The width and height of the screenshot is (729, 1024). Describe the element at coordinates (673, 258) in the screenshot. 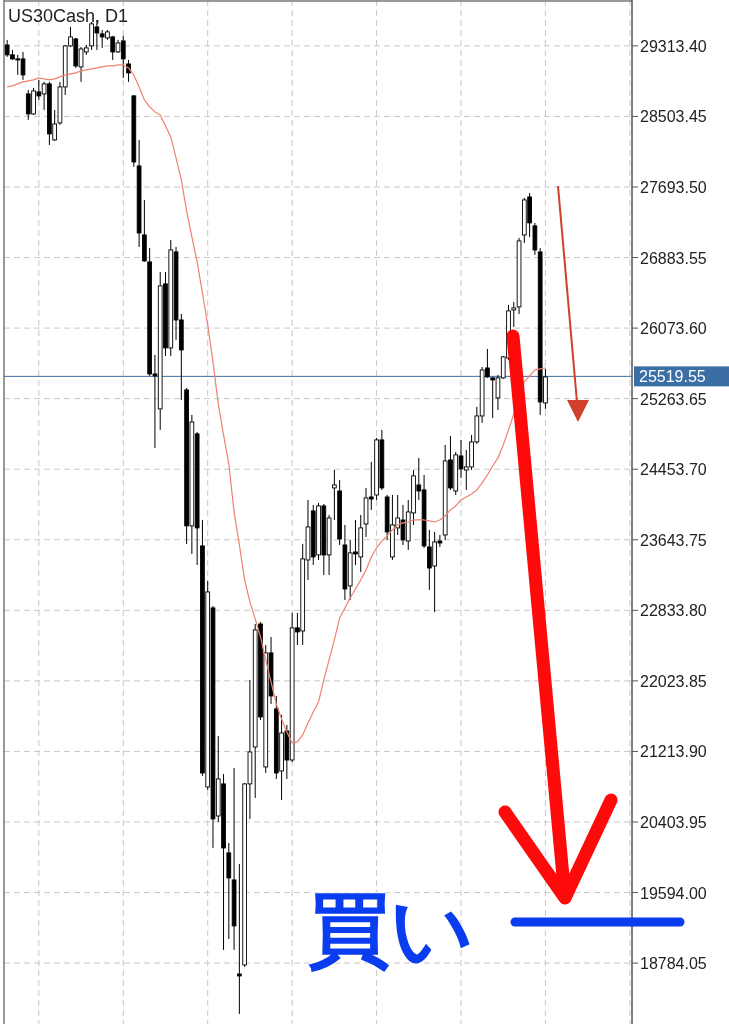

I see `y-tick-label: 26883.55` at that location.